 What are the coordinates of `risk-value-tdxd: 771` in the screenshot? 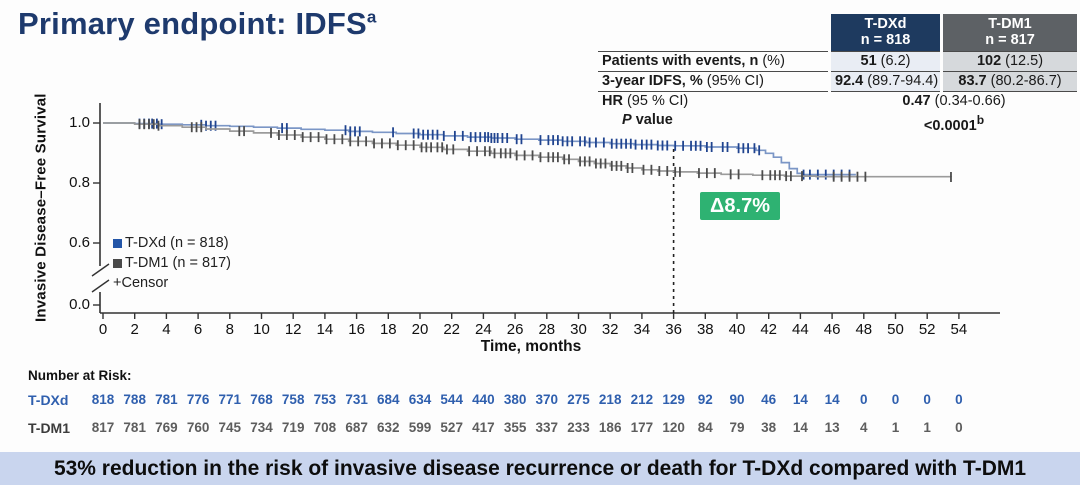 It's located at (230, 399).